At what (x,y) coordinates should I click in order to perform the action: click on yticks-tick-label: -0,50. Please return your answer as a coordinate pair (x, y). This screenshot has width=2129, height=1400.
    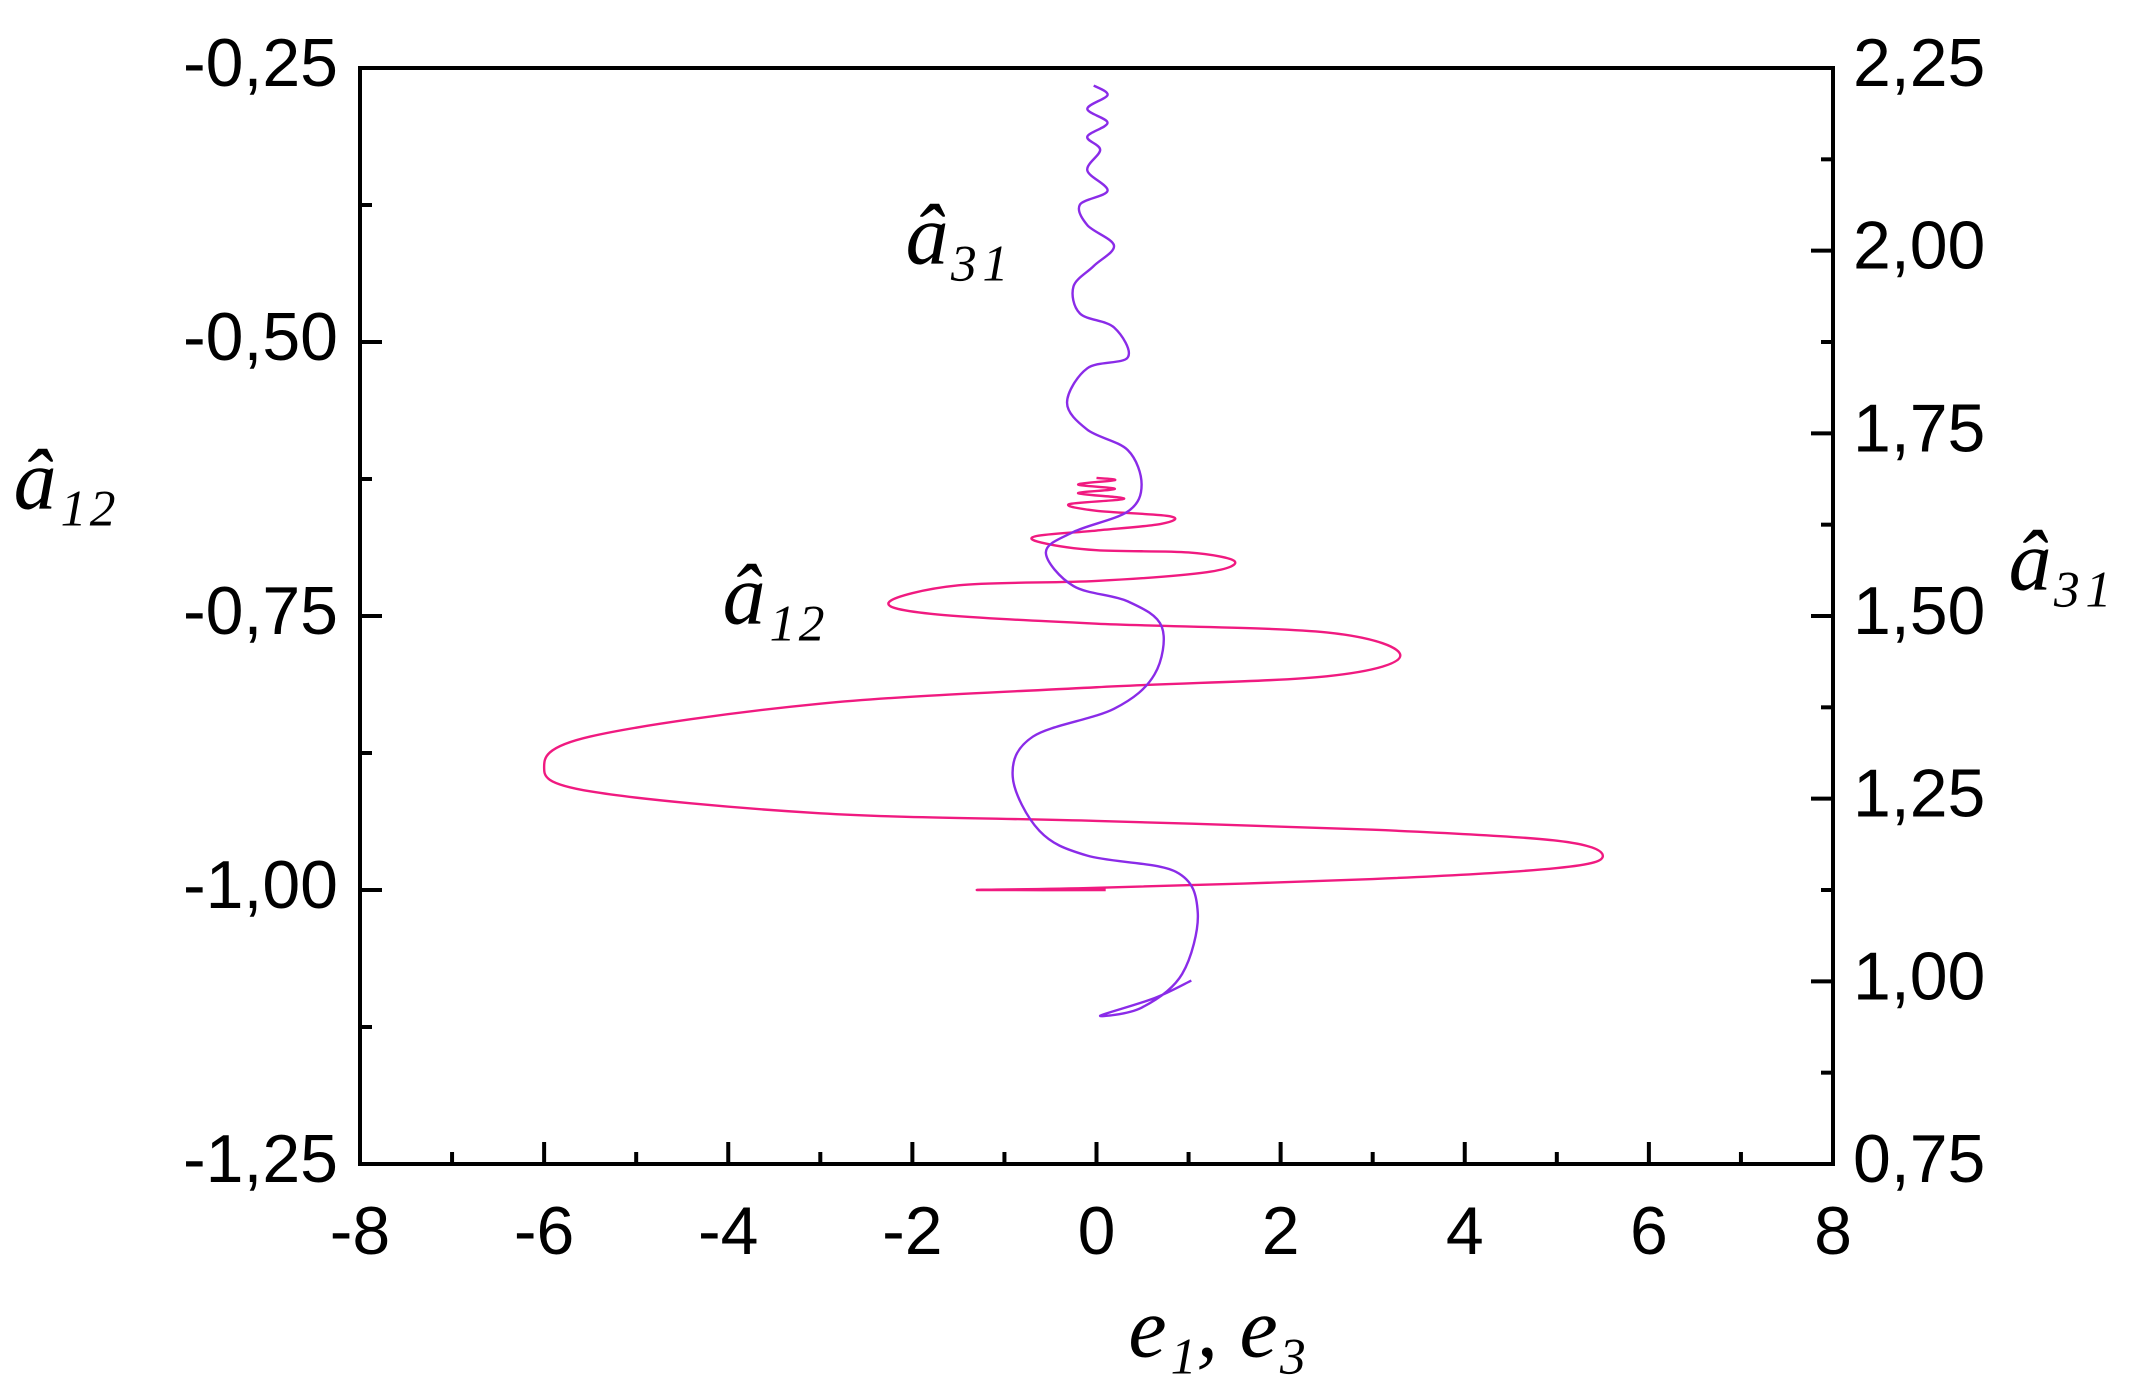
    Looking at the image, I should click on (260, 337).